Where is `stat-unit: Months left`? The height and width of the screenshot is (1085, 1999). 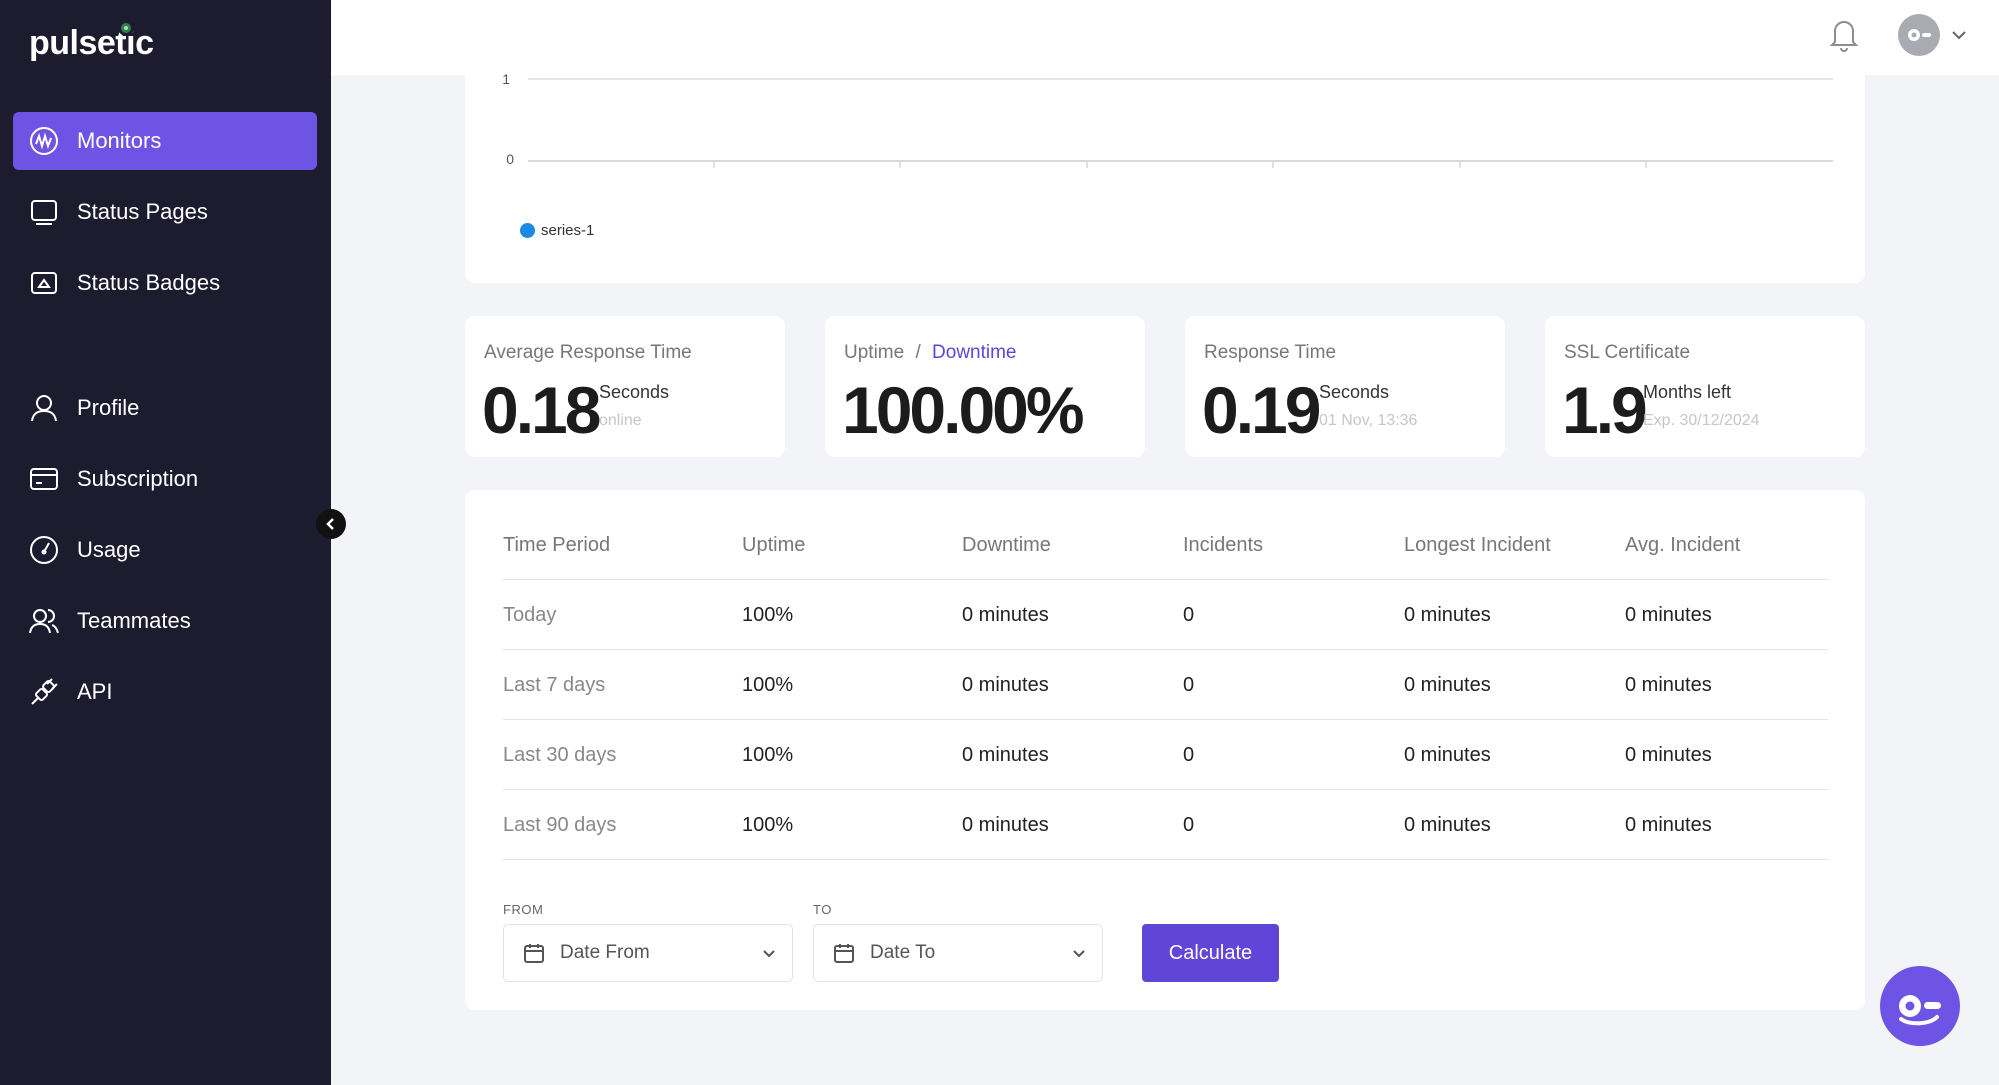 stat-unit: Months left is located at coordinates (1687, 392).